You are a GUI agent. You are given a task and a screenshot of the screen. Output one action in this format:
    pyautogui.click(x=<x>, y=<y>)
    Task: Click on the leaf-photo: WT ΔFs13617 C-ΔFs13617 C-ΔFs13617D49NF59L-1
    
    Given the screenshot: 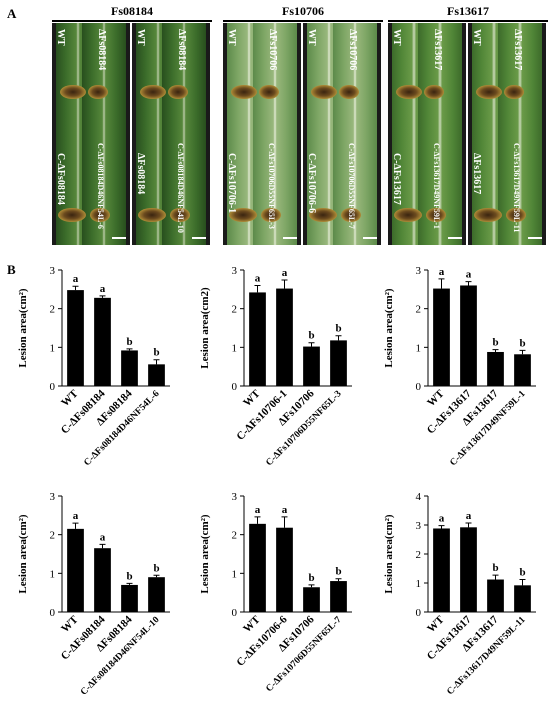 What is the action you would take?
    pyautogui.click(x=427, y=134)
    